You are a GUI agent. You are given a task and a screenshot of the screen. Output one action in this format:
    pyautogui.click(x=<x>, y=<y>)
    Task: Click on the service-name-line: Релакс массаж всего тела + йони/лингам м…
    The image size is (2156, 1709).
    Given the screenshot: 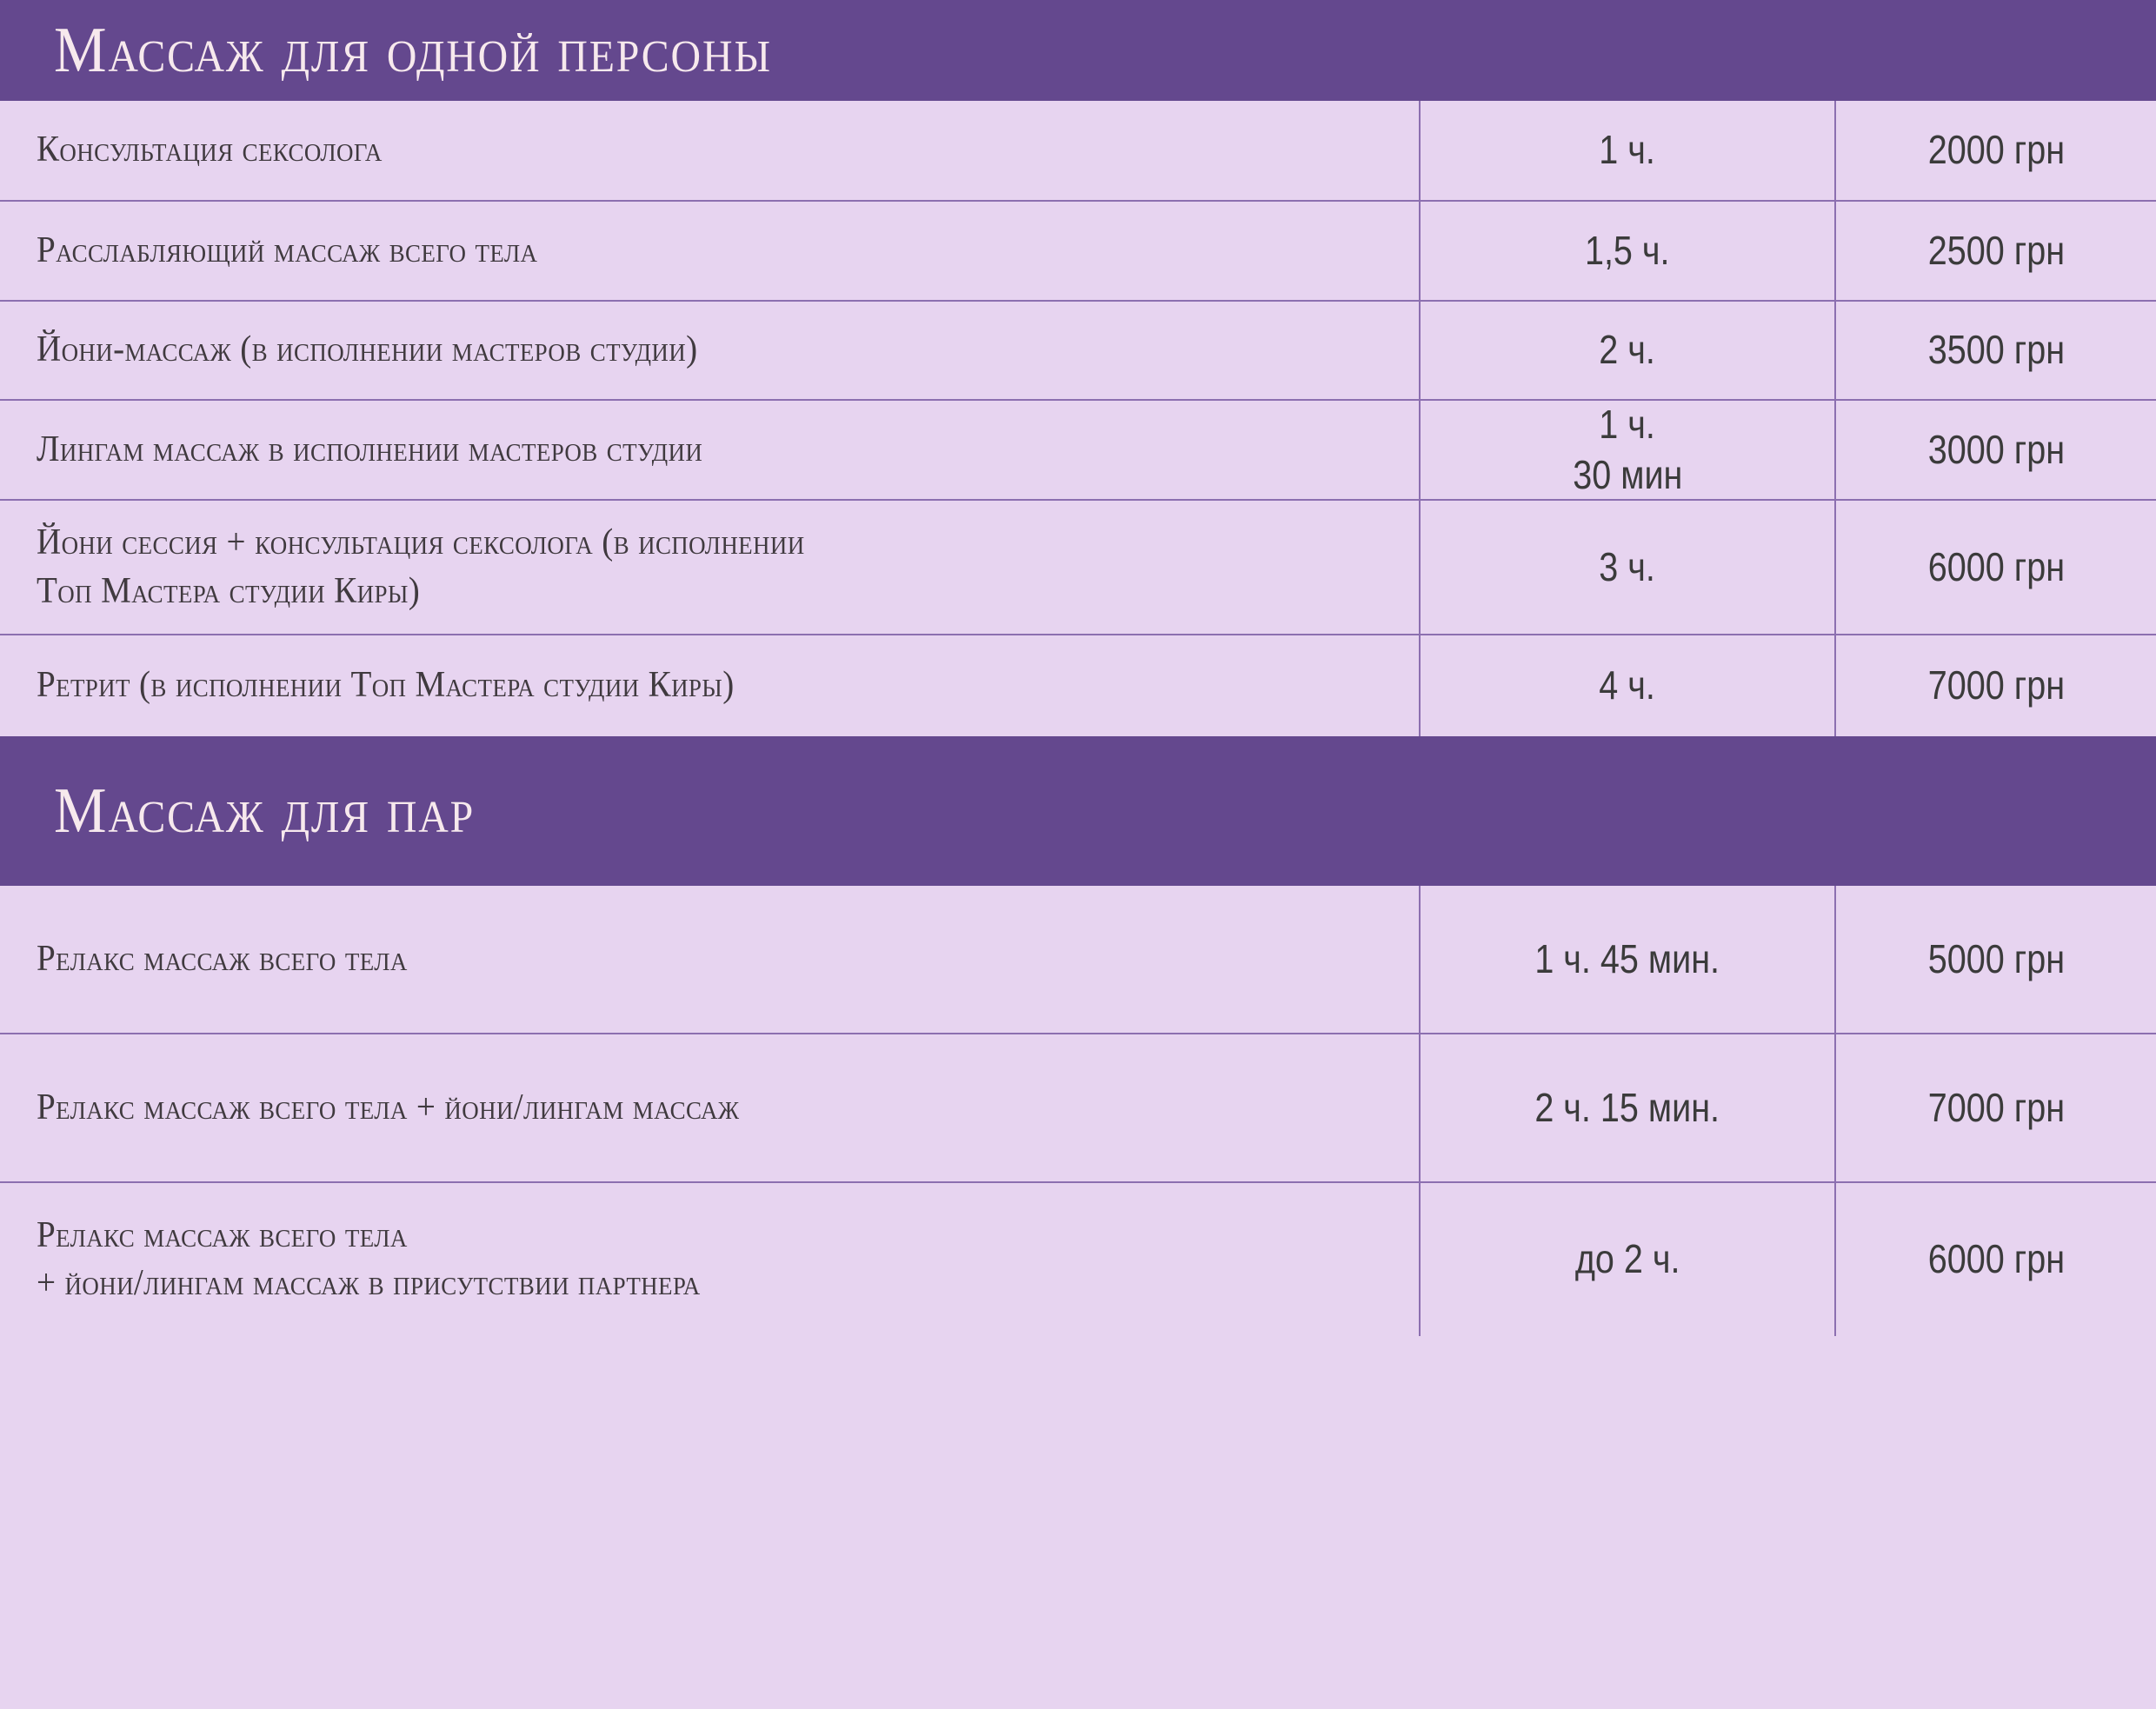 What is the action you would take?
    pyautogui.click(x=388, y=1107)
    